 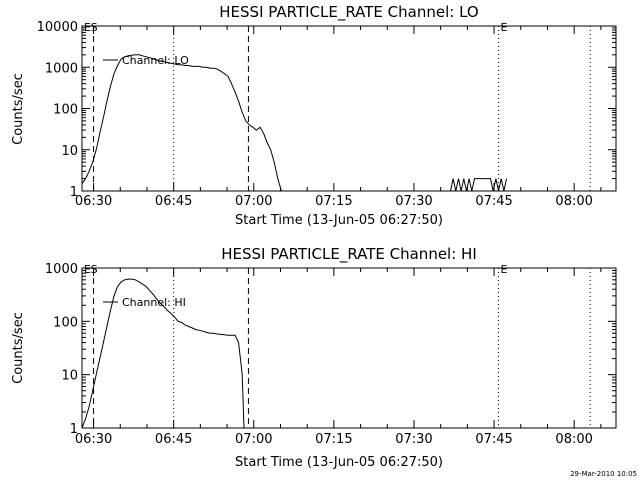 I want to click on chart-title: HESSI PARTICLE_RATE Channel: LO, so click(x=348, y=12).